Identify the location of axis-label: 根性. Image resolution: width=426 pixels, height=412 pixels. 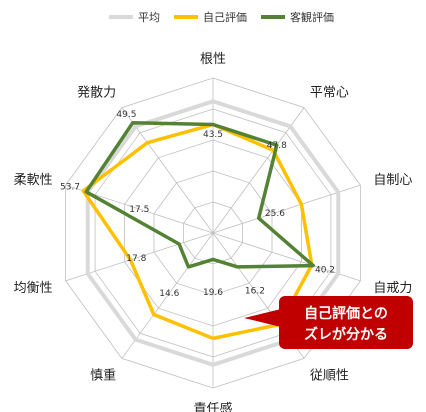
(213, 59).